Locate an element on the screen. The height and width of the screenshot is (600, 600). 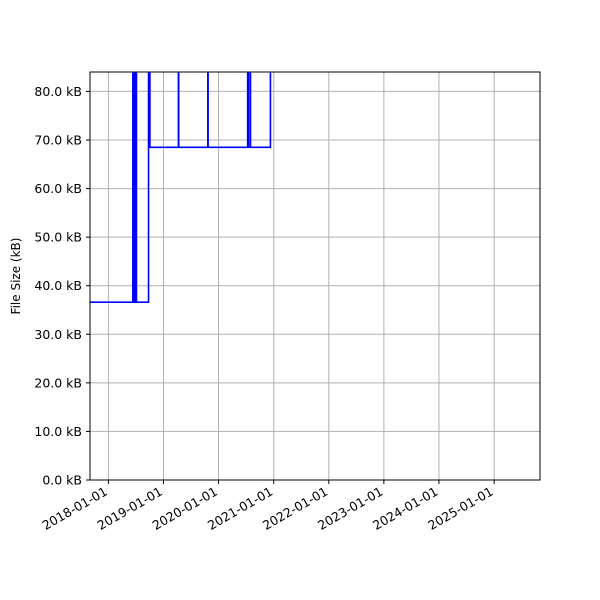
y-tick-label: 30.0 kB is located at coordinates (58, 334).